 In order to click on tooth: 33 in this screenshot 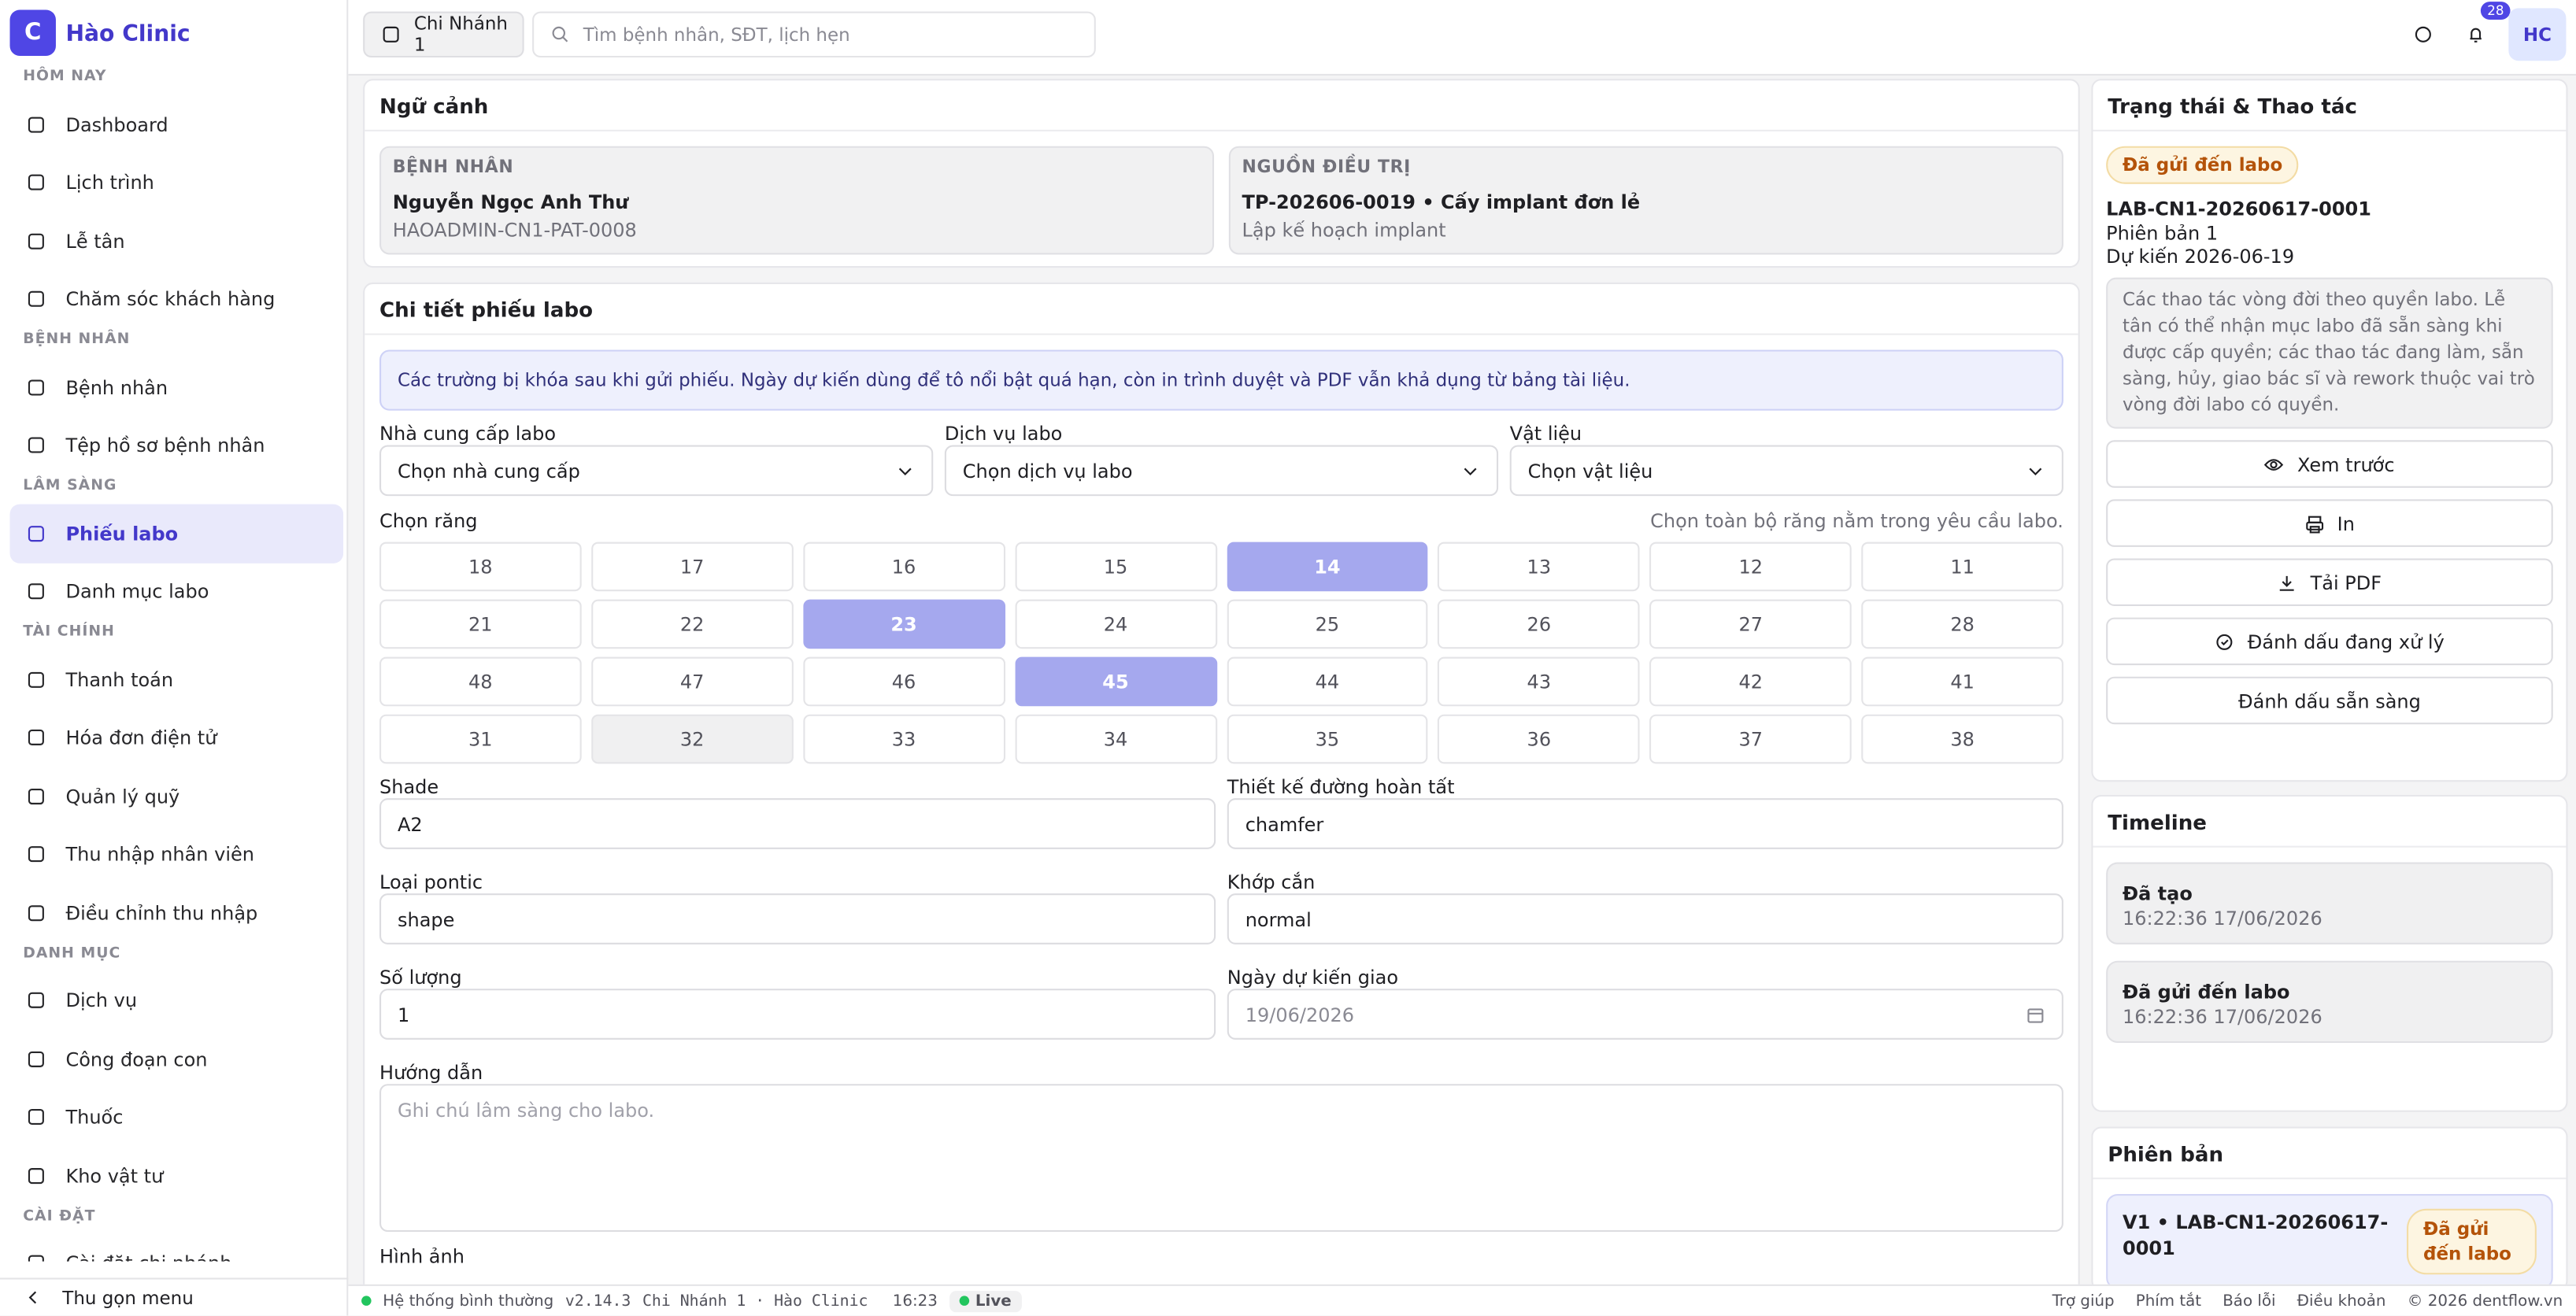, I will do `click(903, 739)`.